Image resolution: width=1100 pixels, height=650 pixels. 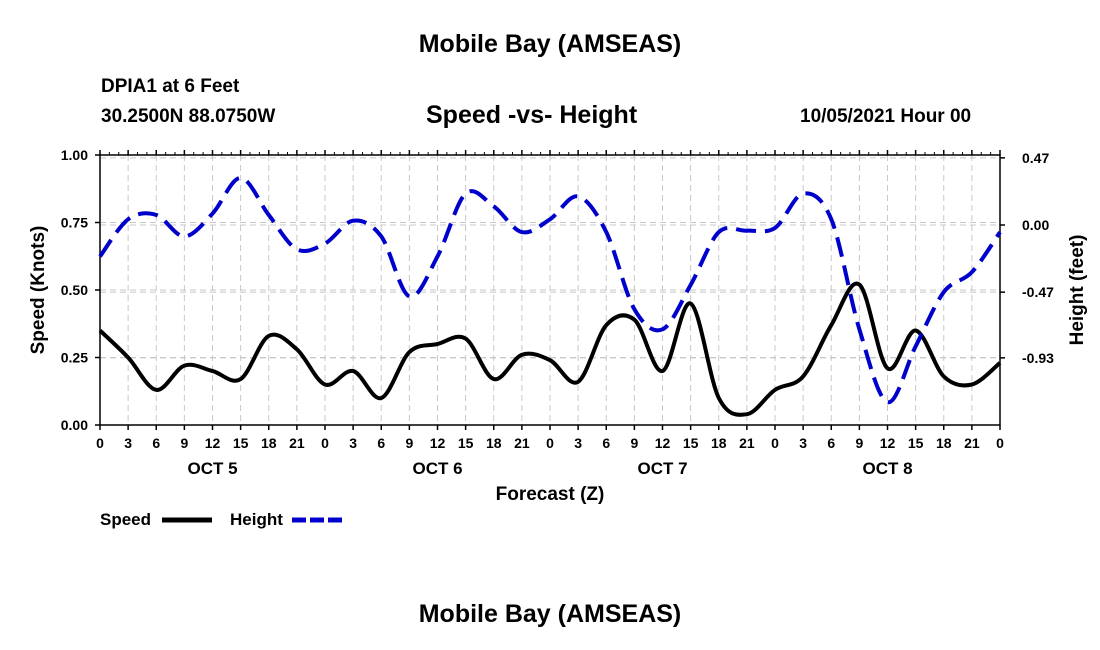 I want to click on y-left-tick-label: 1.00, so click(x=74, y=155).